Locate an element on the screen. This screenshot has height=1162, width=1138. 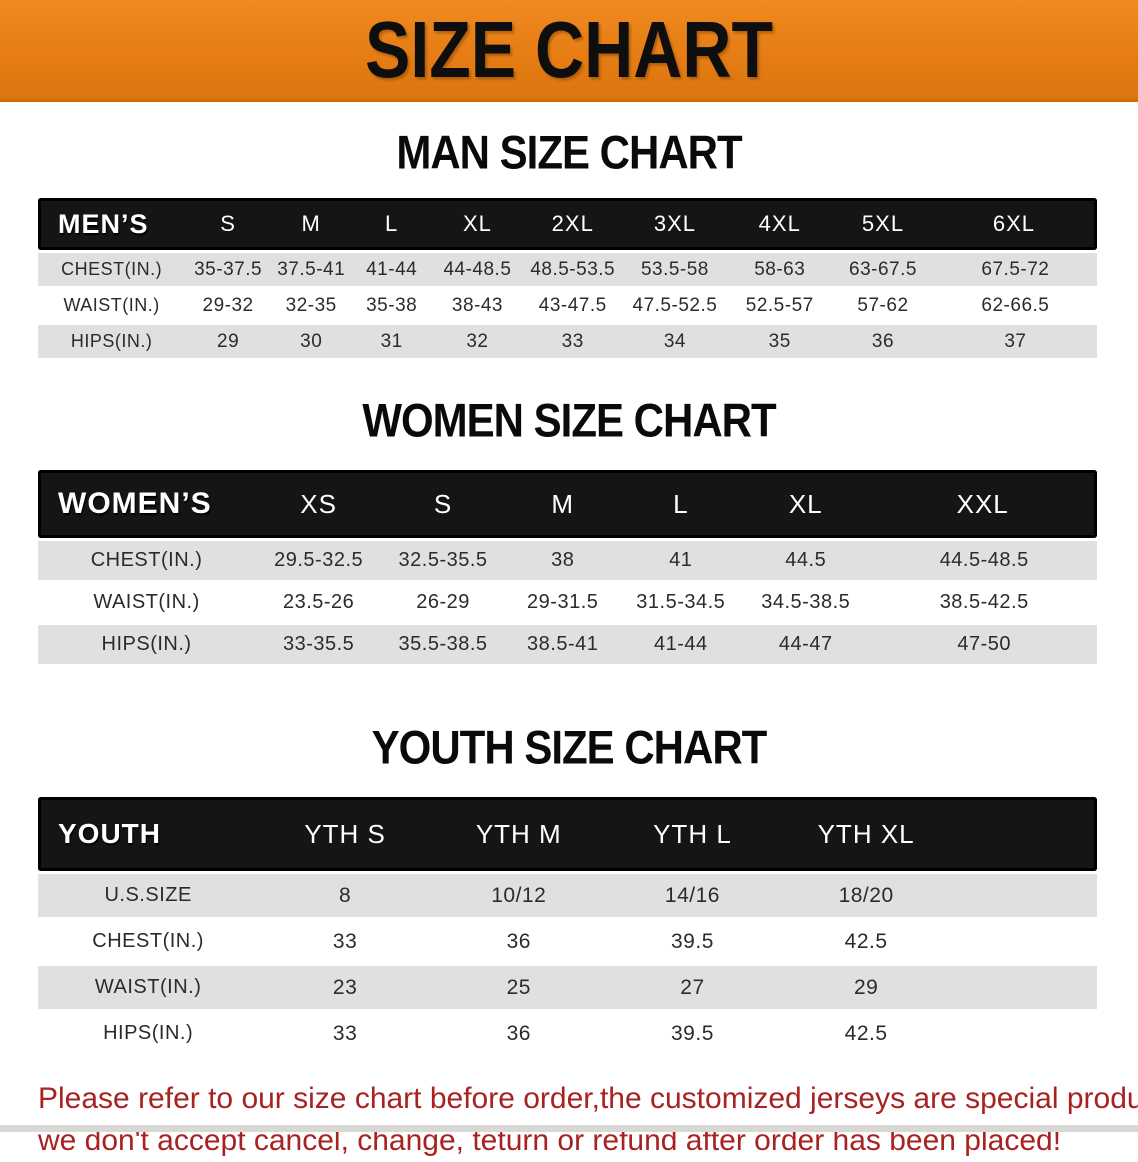
man-section-heading: MAN SIZE CHART is located at coordinates (569, 152).